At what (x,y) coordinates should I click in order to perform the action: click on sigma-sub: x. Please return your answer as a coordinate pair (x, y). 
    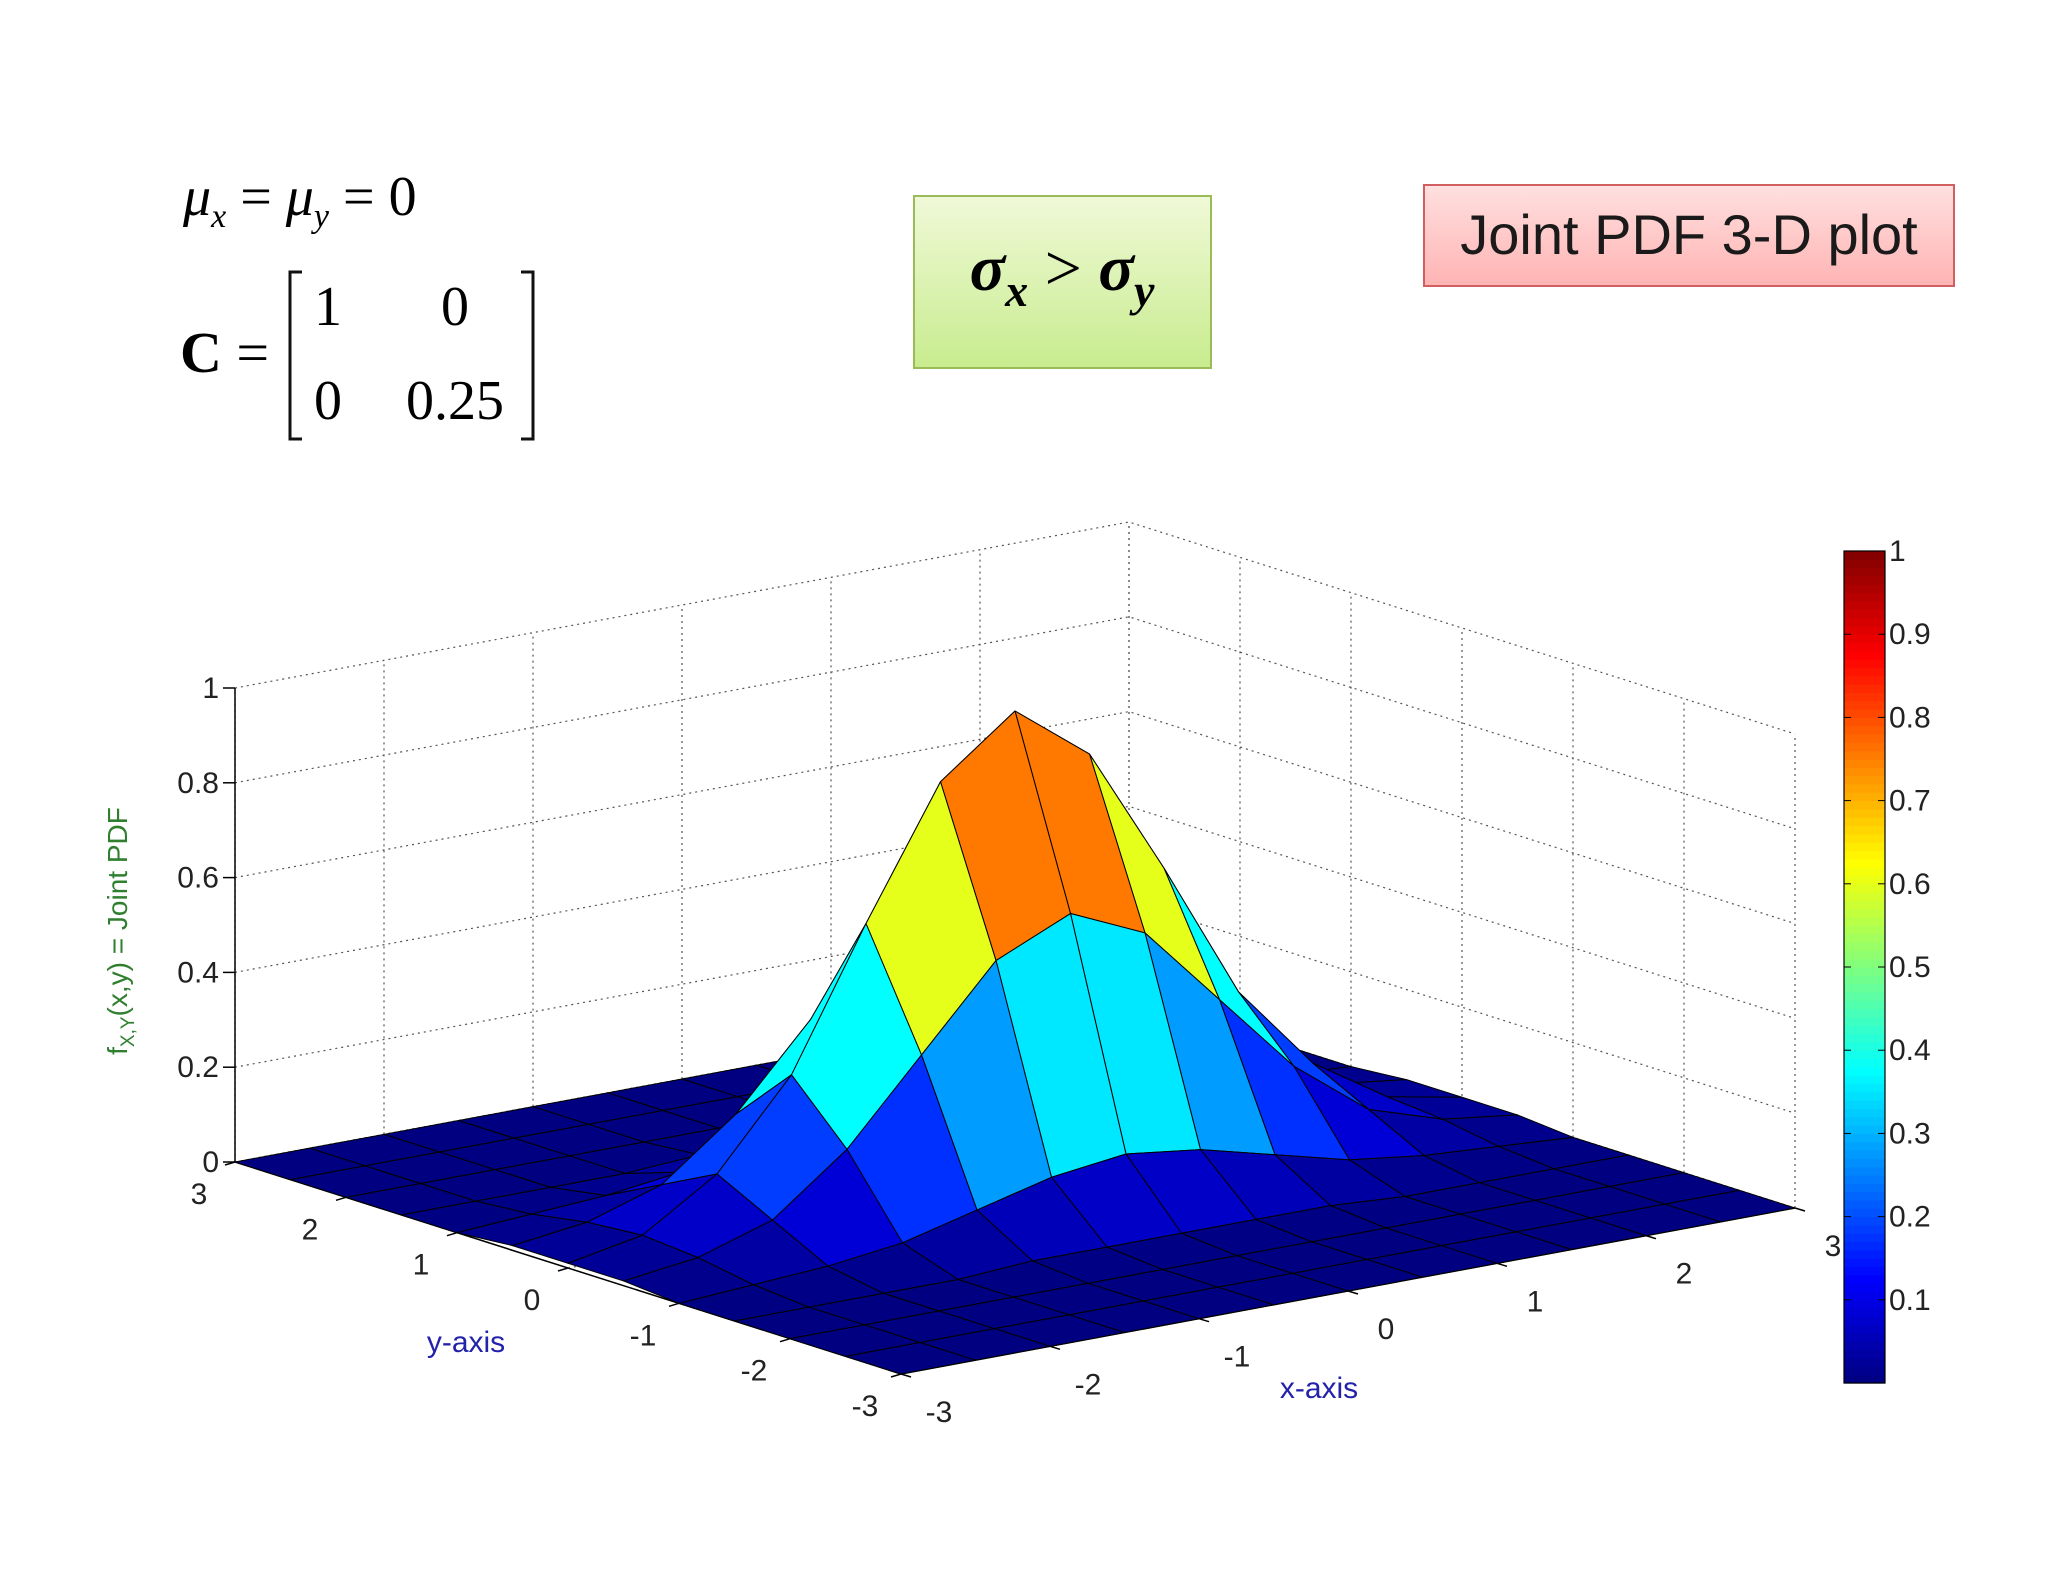
    Looking at the image, I should click on (1016, 290).